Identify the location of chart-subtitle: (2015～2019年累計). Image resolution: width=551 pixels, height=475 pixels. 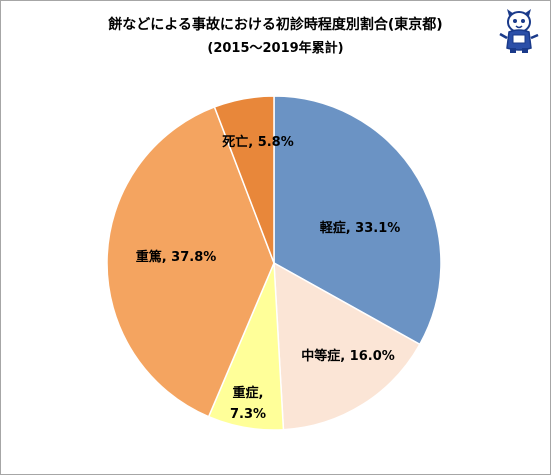
(275, 48).